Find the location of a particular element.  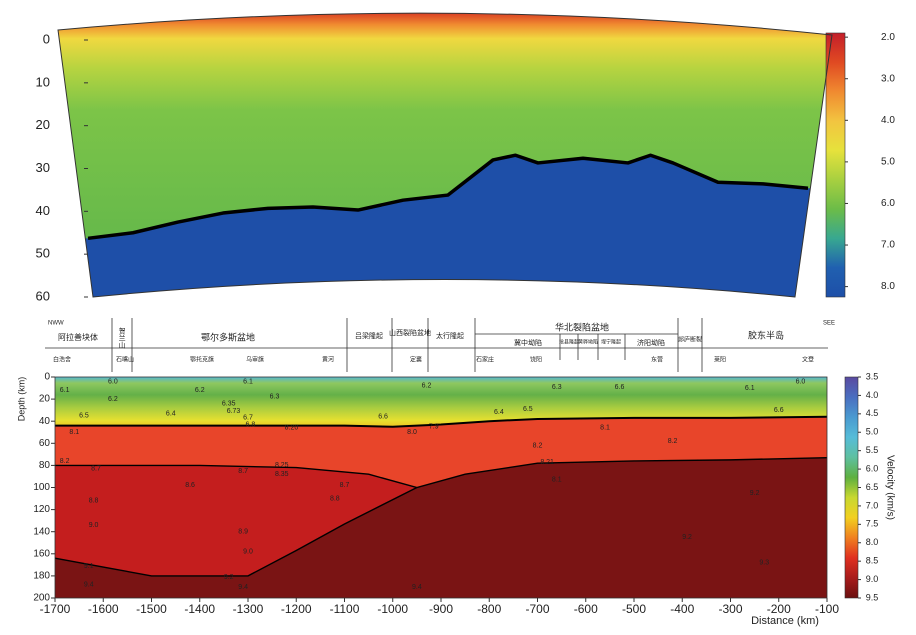

unit: 鄂尔多斯盆地 is located at coordinates (228, 336).